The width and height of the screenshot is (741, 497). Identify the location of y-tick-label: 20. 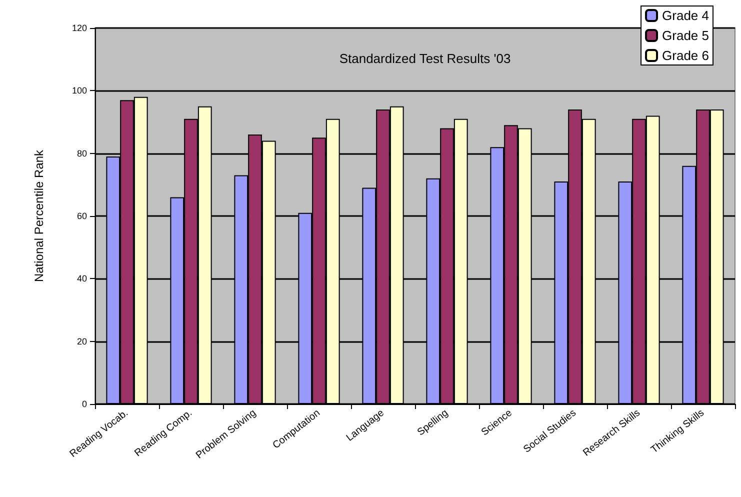
(81, 341).